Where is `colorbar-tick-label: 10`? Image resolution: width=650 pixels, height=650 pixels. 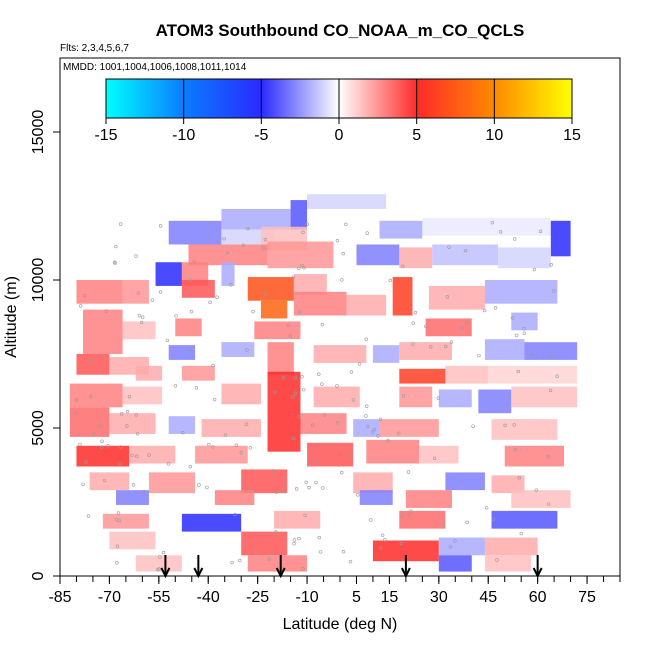
colorbar-tick-label: 10 is located at coordinates (494, 135).